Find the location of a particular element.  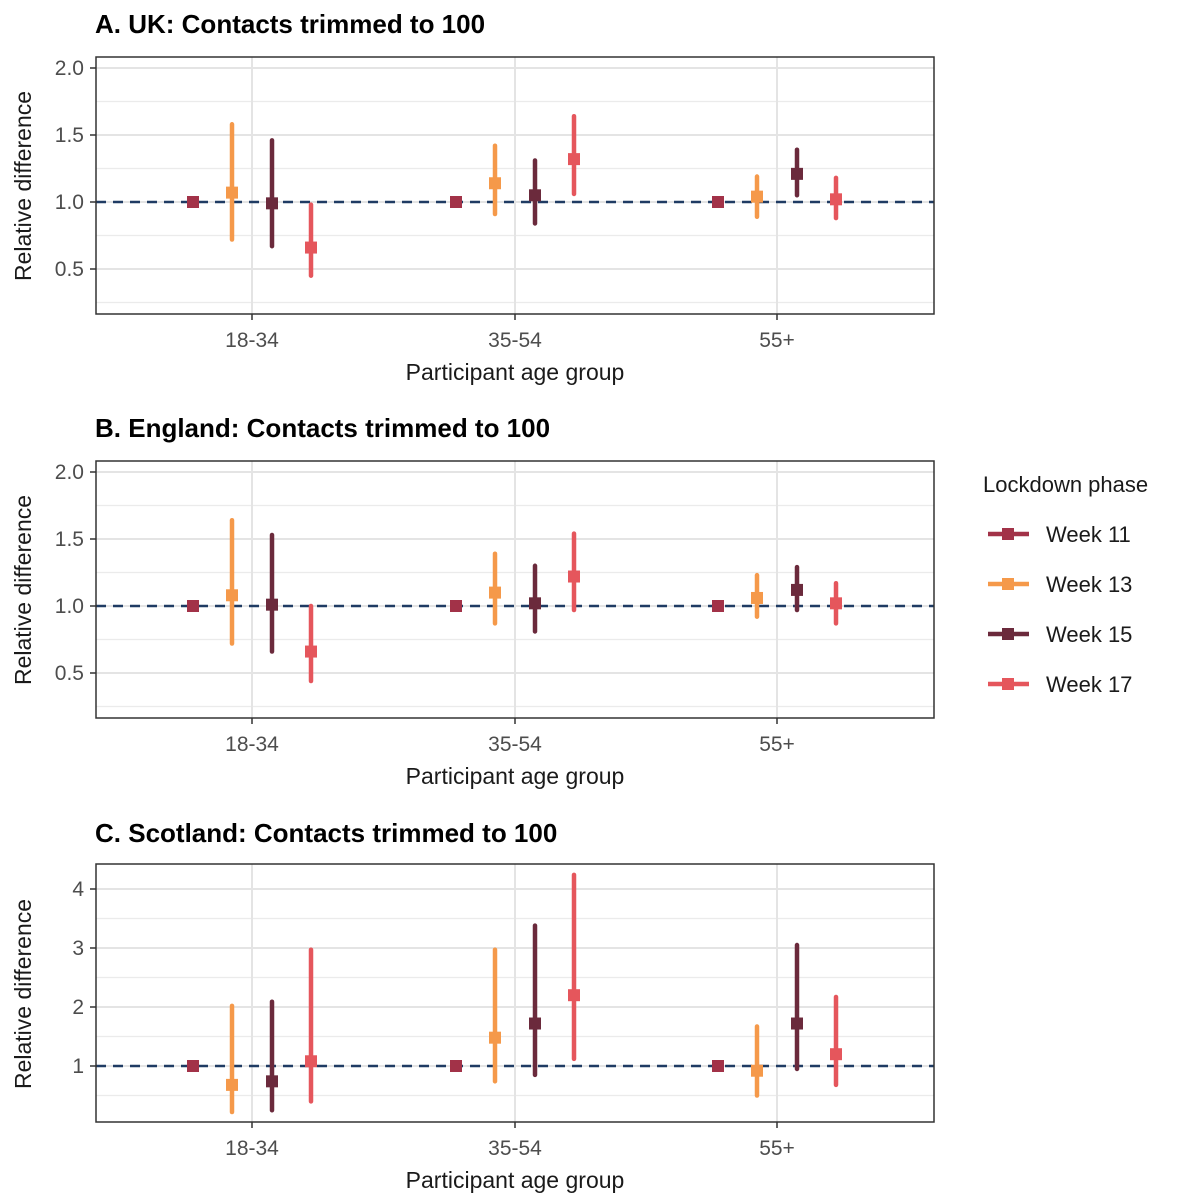

y-tick-label: 1 is located at coordinates (78, 1066).